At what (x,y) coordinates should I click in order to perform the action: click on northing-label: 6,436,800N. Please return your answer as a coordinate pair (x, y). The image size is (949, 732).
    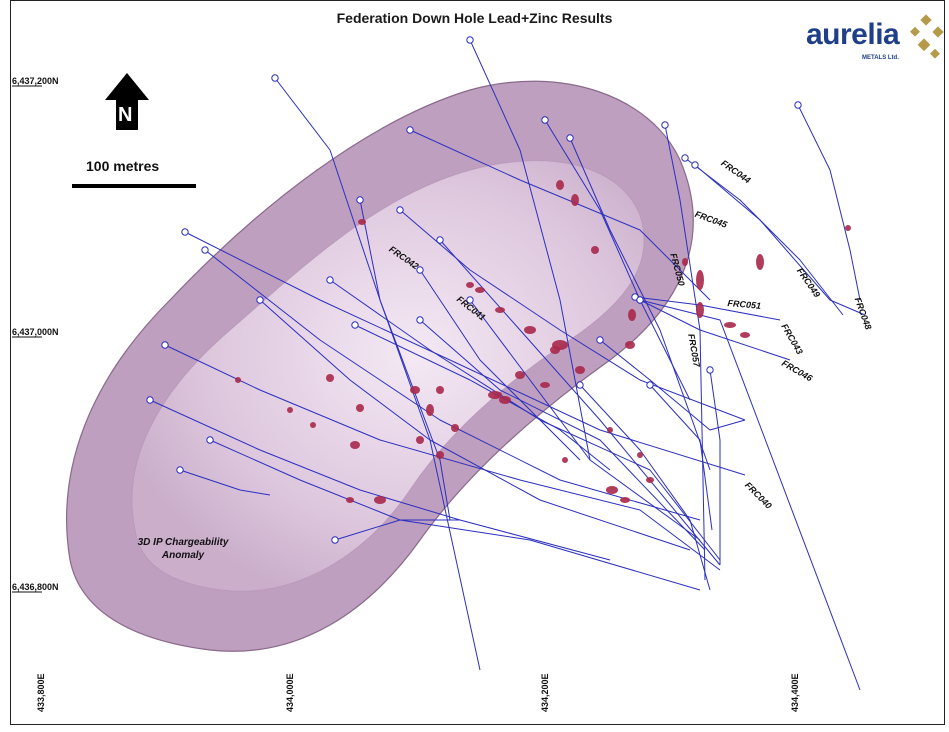
    Looking at the image, I should click on (35, 587).